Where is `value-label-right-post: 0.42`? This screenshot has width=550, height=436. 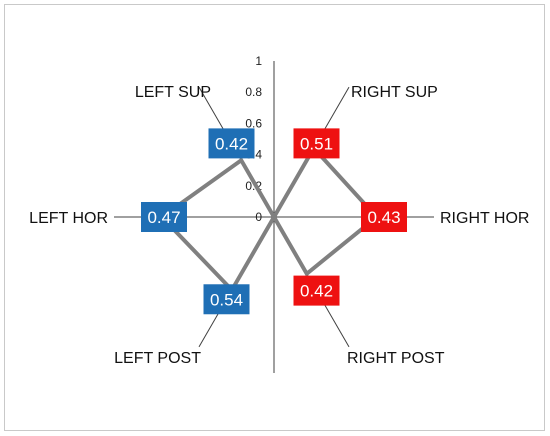
value-label-right-post: 0.42 is located at coordinates (316, 291).